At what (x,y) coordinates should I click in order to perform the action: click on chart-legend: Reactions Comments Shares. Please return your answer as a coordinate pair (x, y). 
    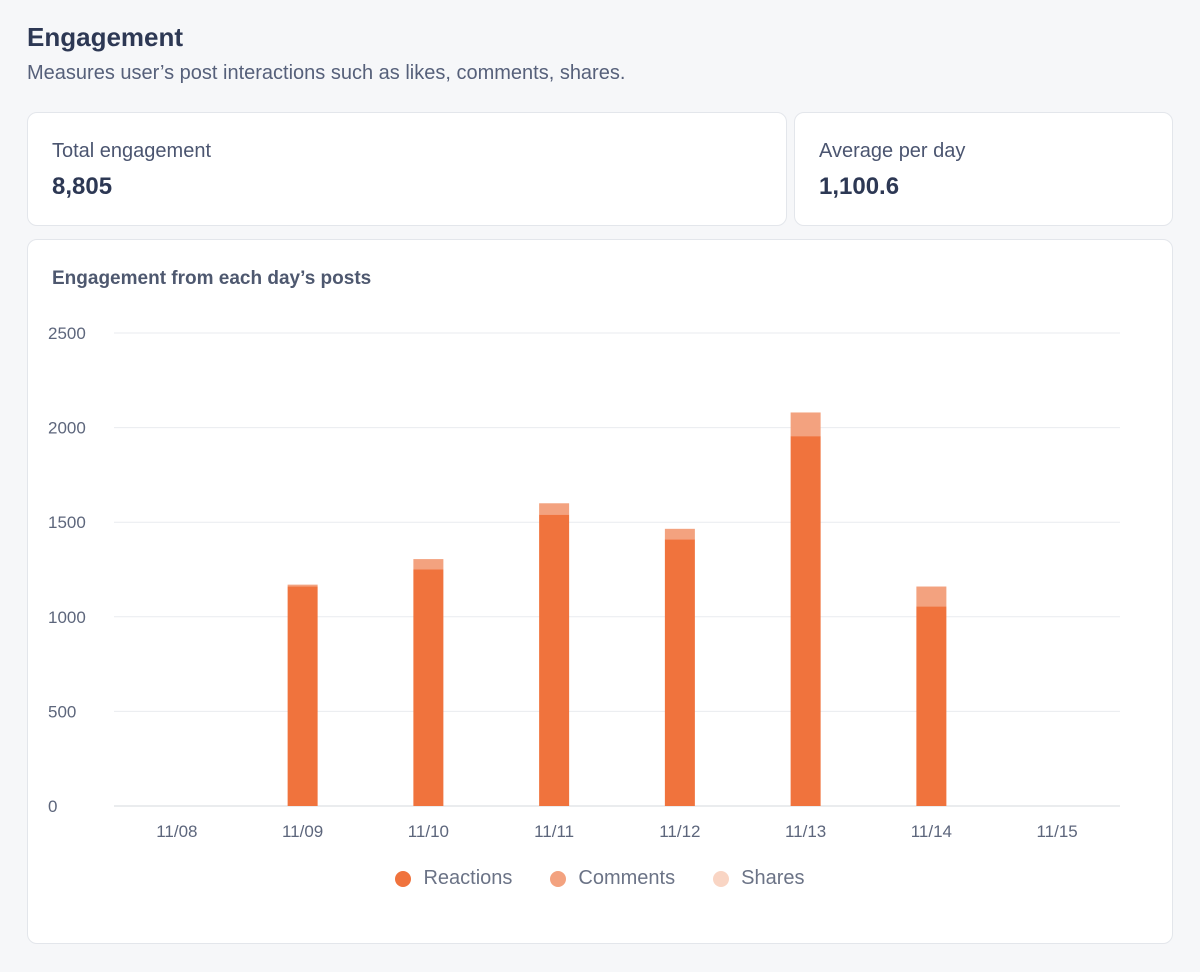
    Looking at the image, I should click on (600, 878).